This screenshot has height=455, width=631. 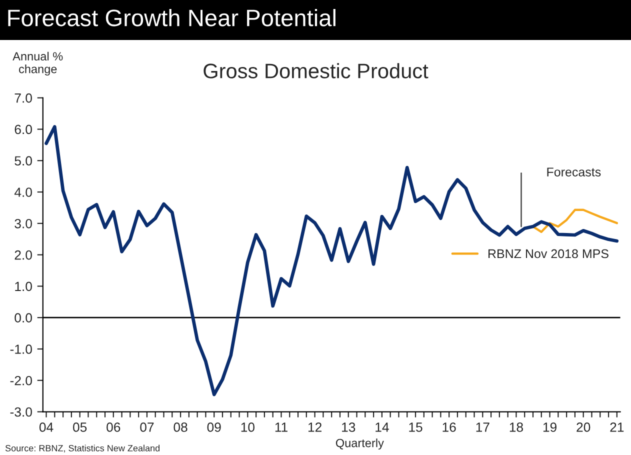 I want to click on x-tick-label: 10, so click(x=247, y=427).